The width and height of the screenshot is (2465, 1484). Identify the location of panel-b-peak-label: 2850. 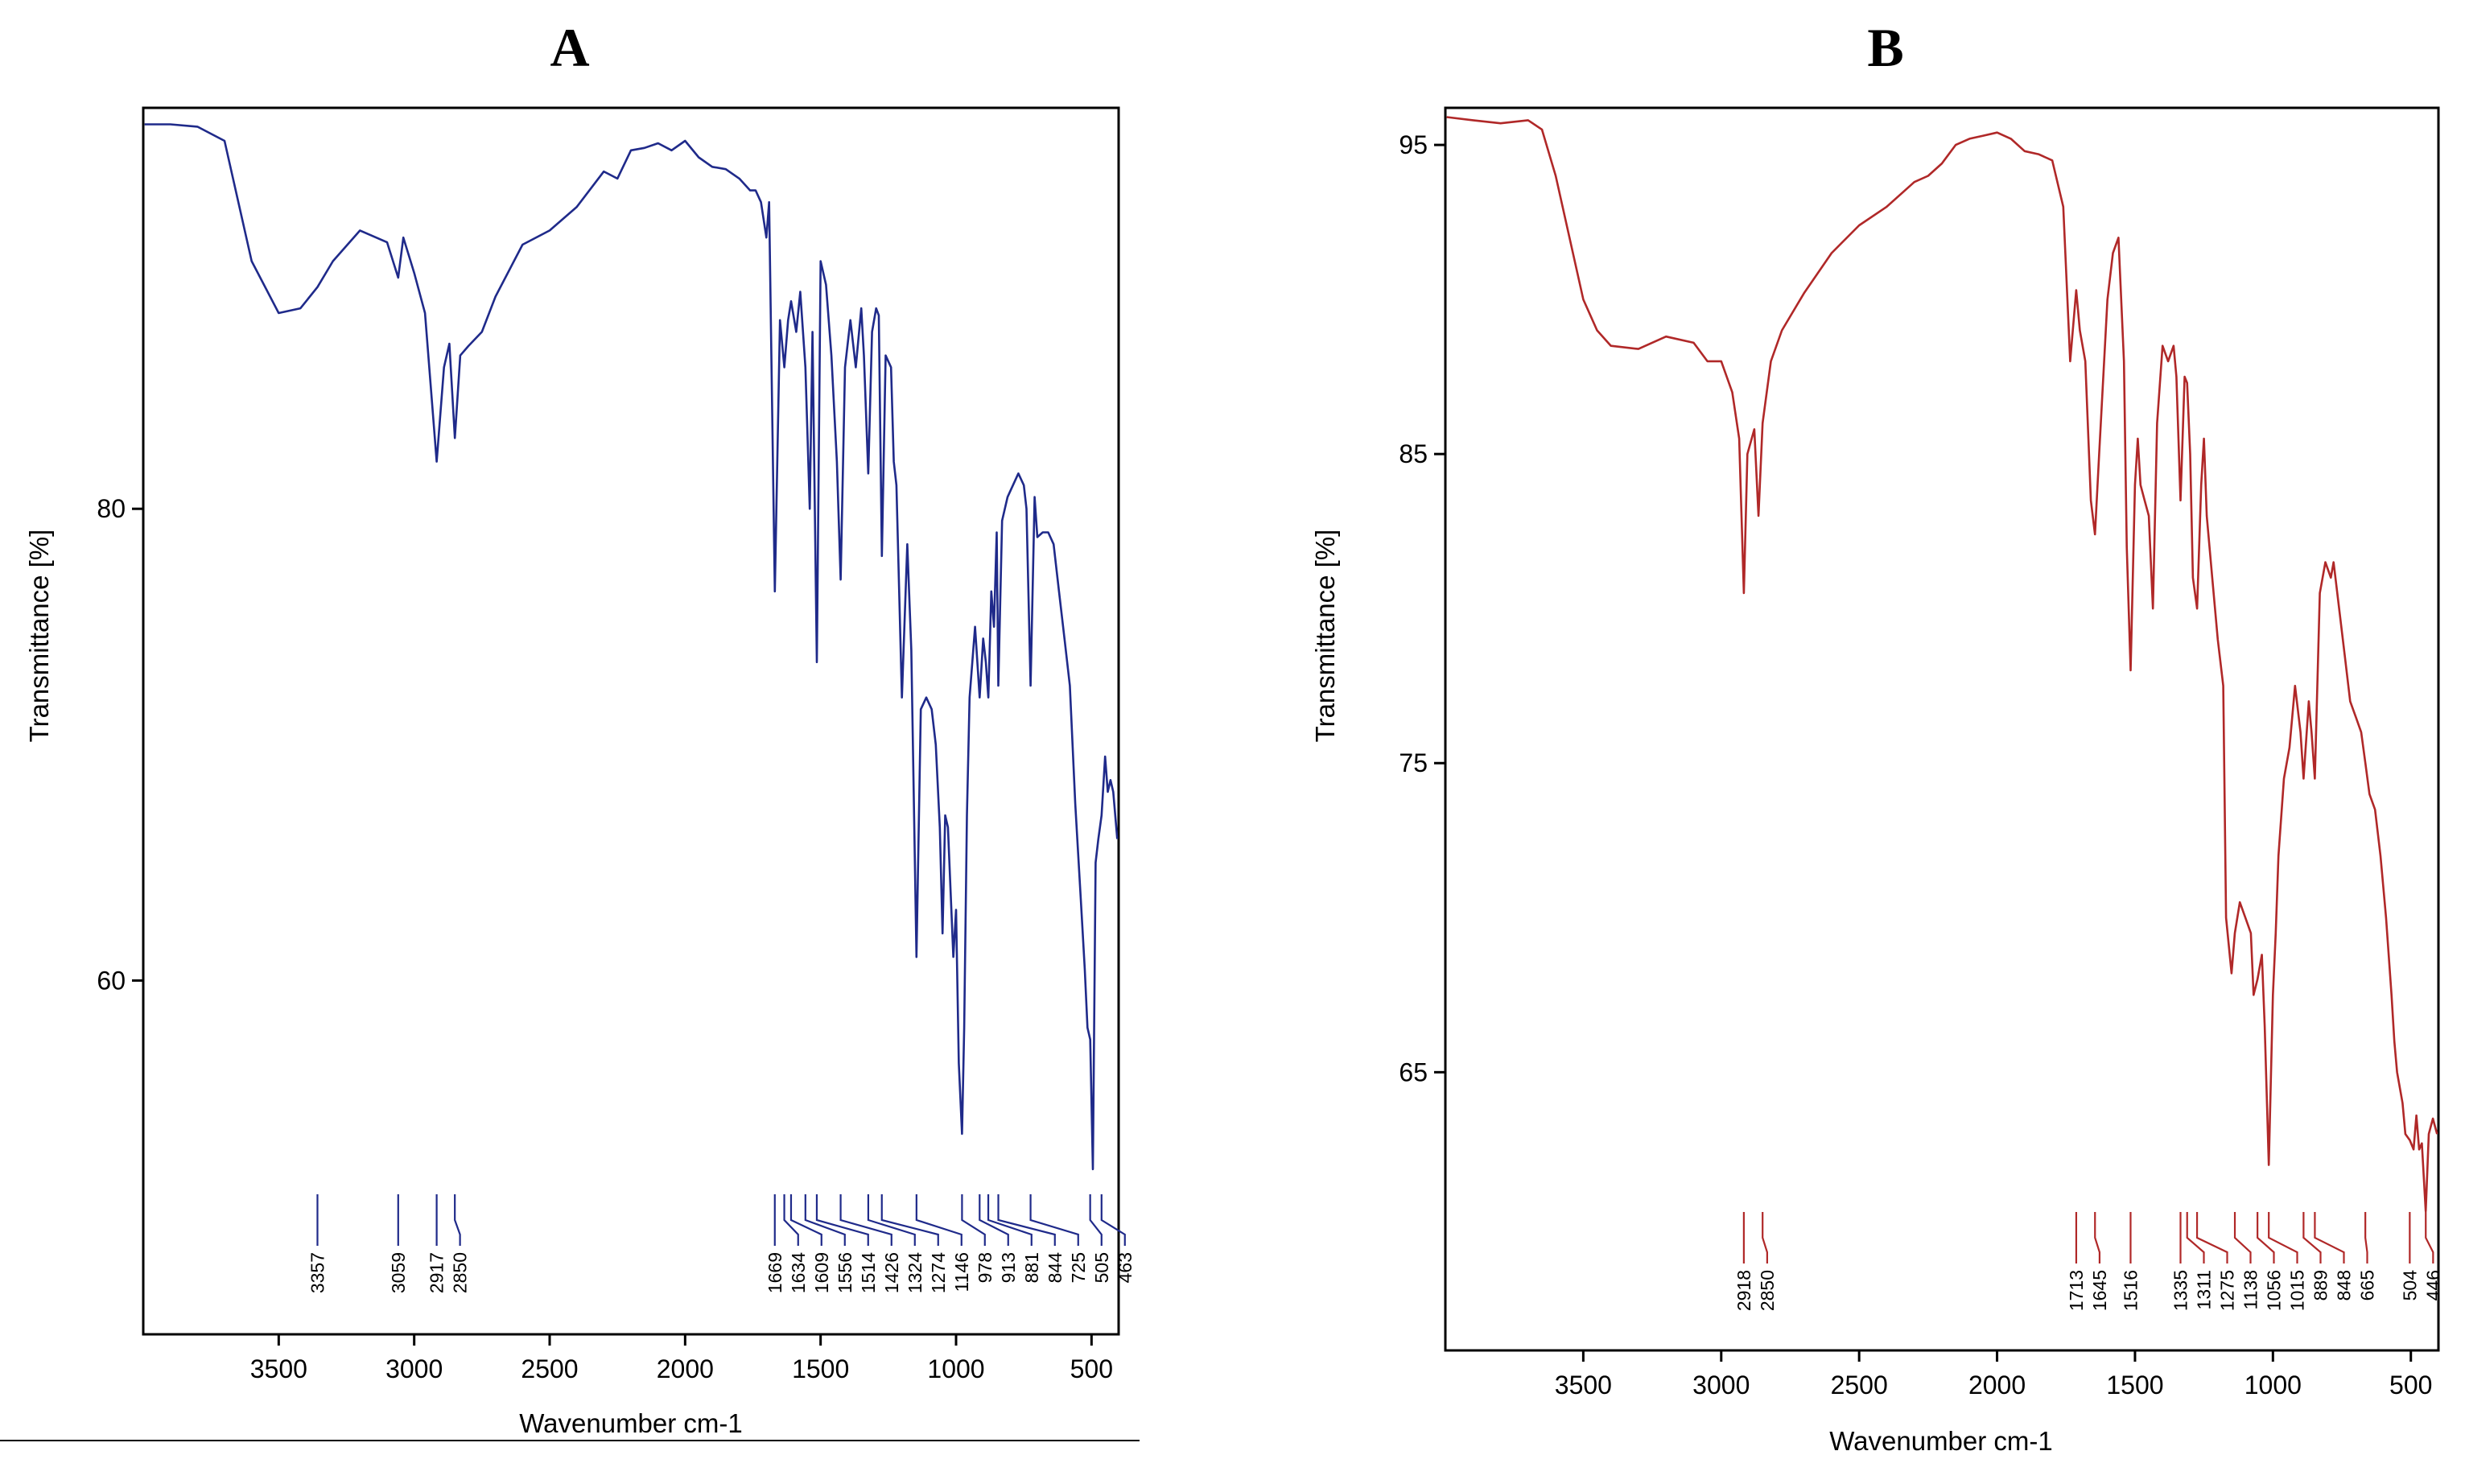
(1767, 1290).